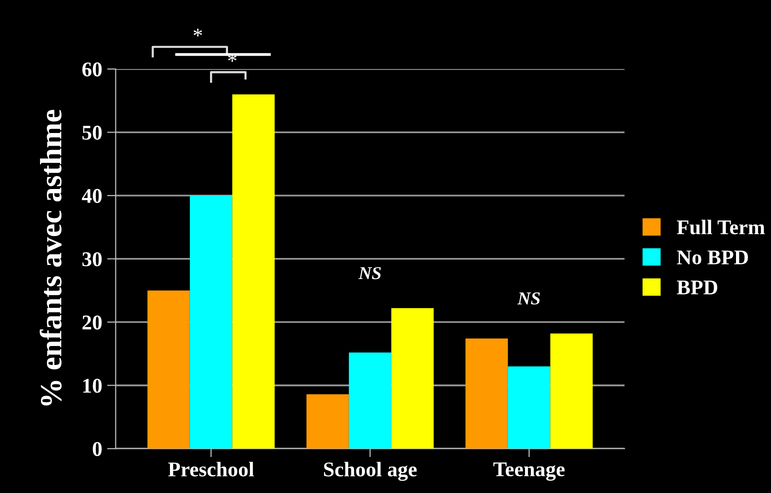  I want to click on legend-label: No BPD, so click(712, 257).